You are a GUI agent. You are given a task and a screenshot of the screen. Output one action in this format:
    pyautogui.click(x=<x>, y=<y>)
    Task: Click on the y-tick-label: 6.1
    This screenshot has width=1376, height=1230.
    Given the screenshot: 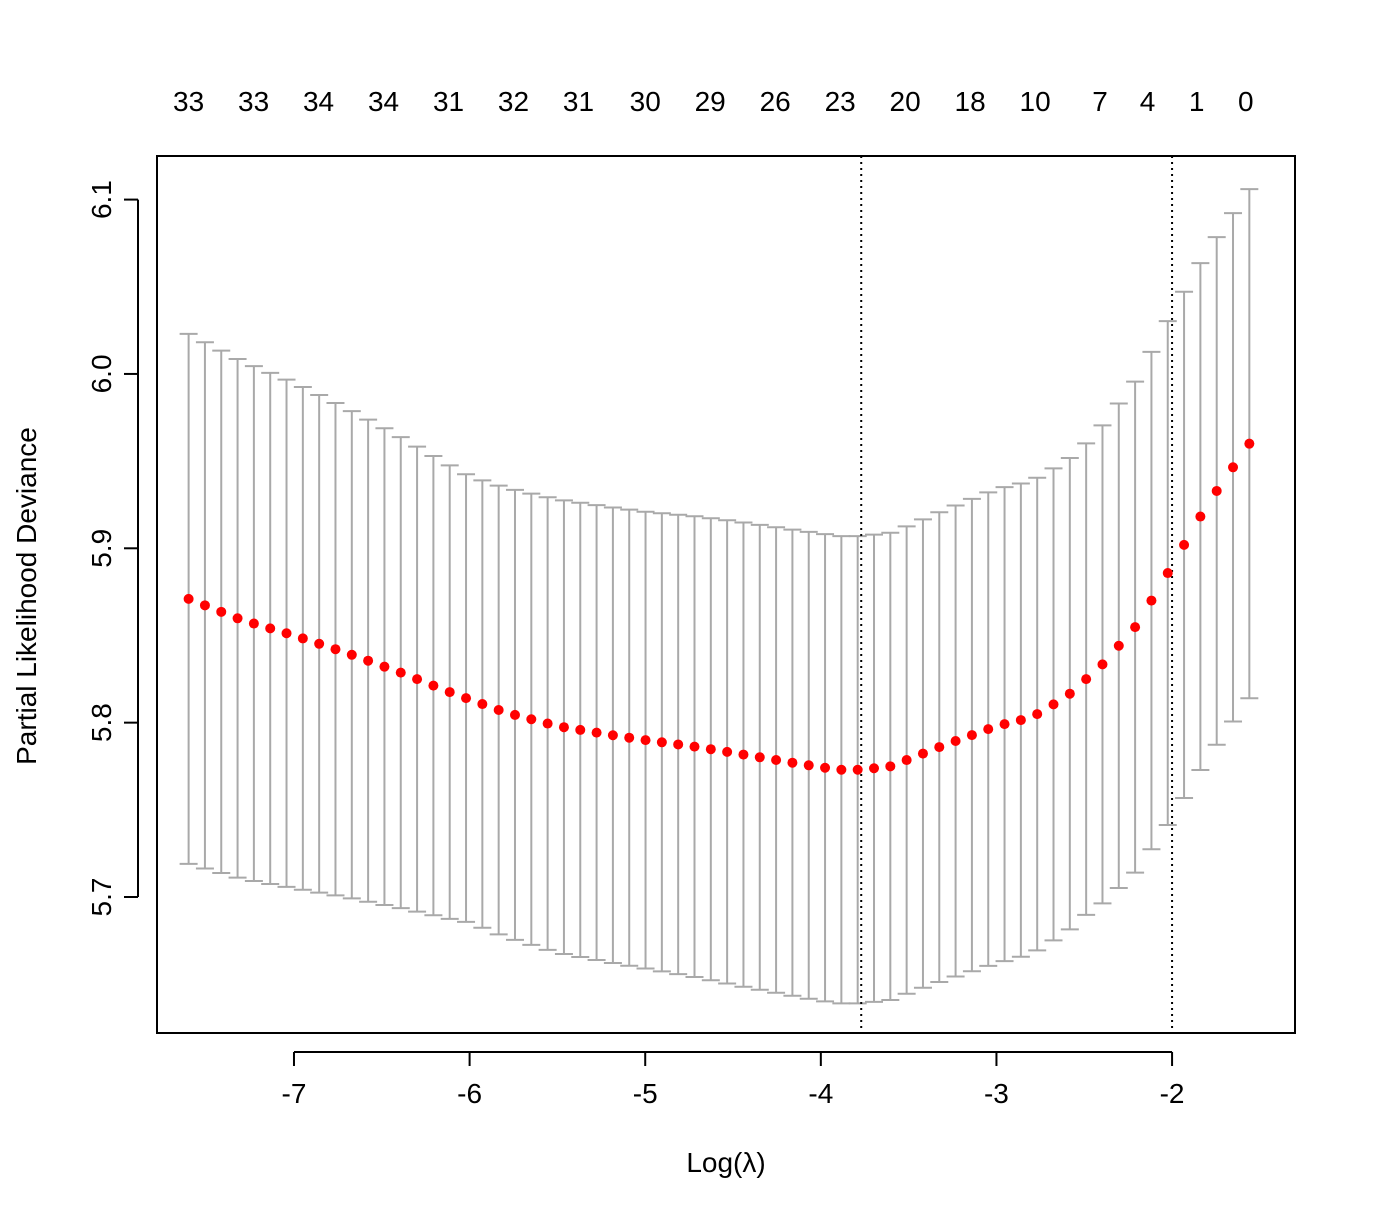 What is the action you would take?
    pyautogui.click(x=101, y=199)
    